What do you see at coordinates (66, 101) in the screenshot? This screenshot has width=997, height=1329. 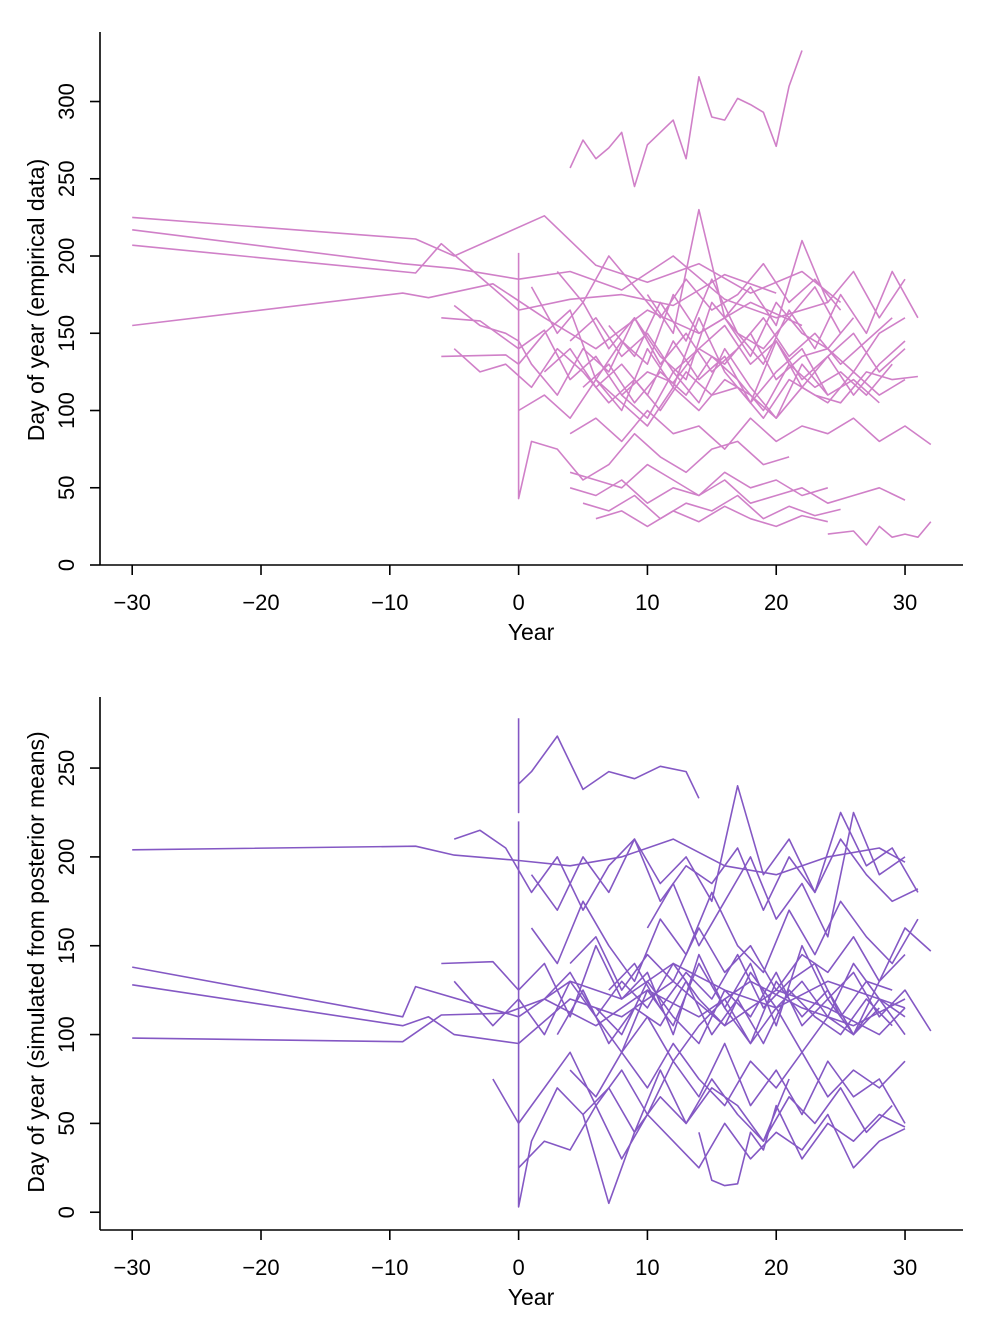 I see `y-tick-label: 300` at bounding box center [66, 101].